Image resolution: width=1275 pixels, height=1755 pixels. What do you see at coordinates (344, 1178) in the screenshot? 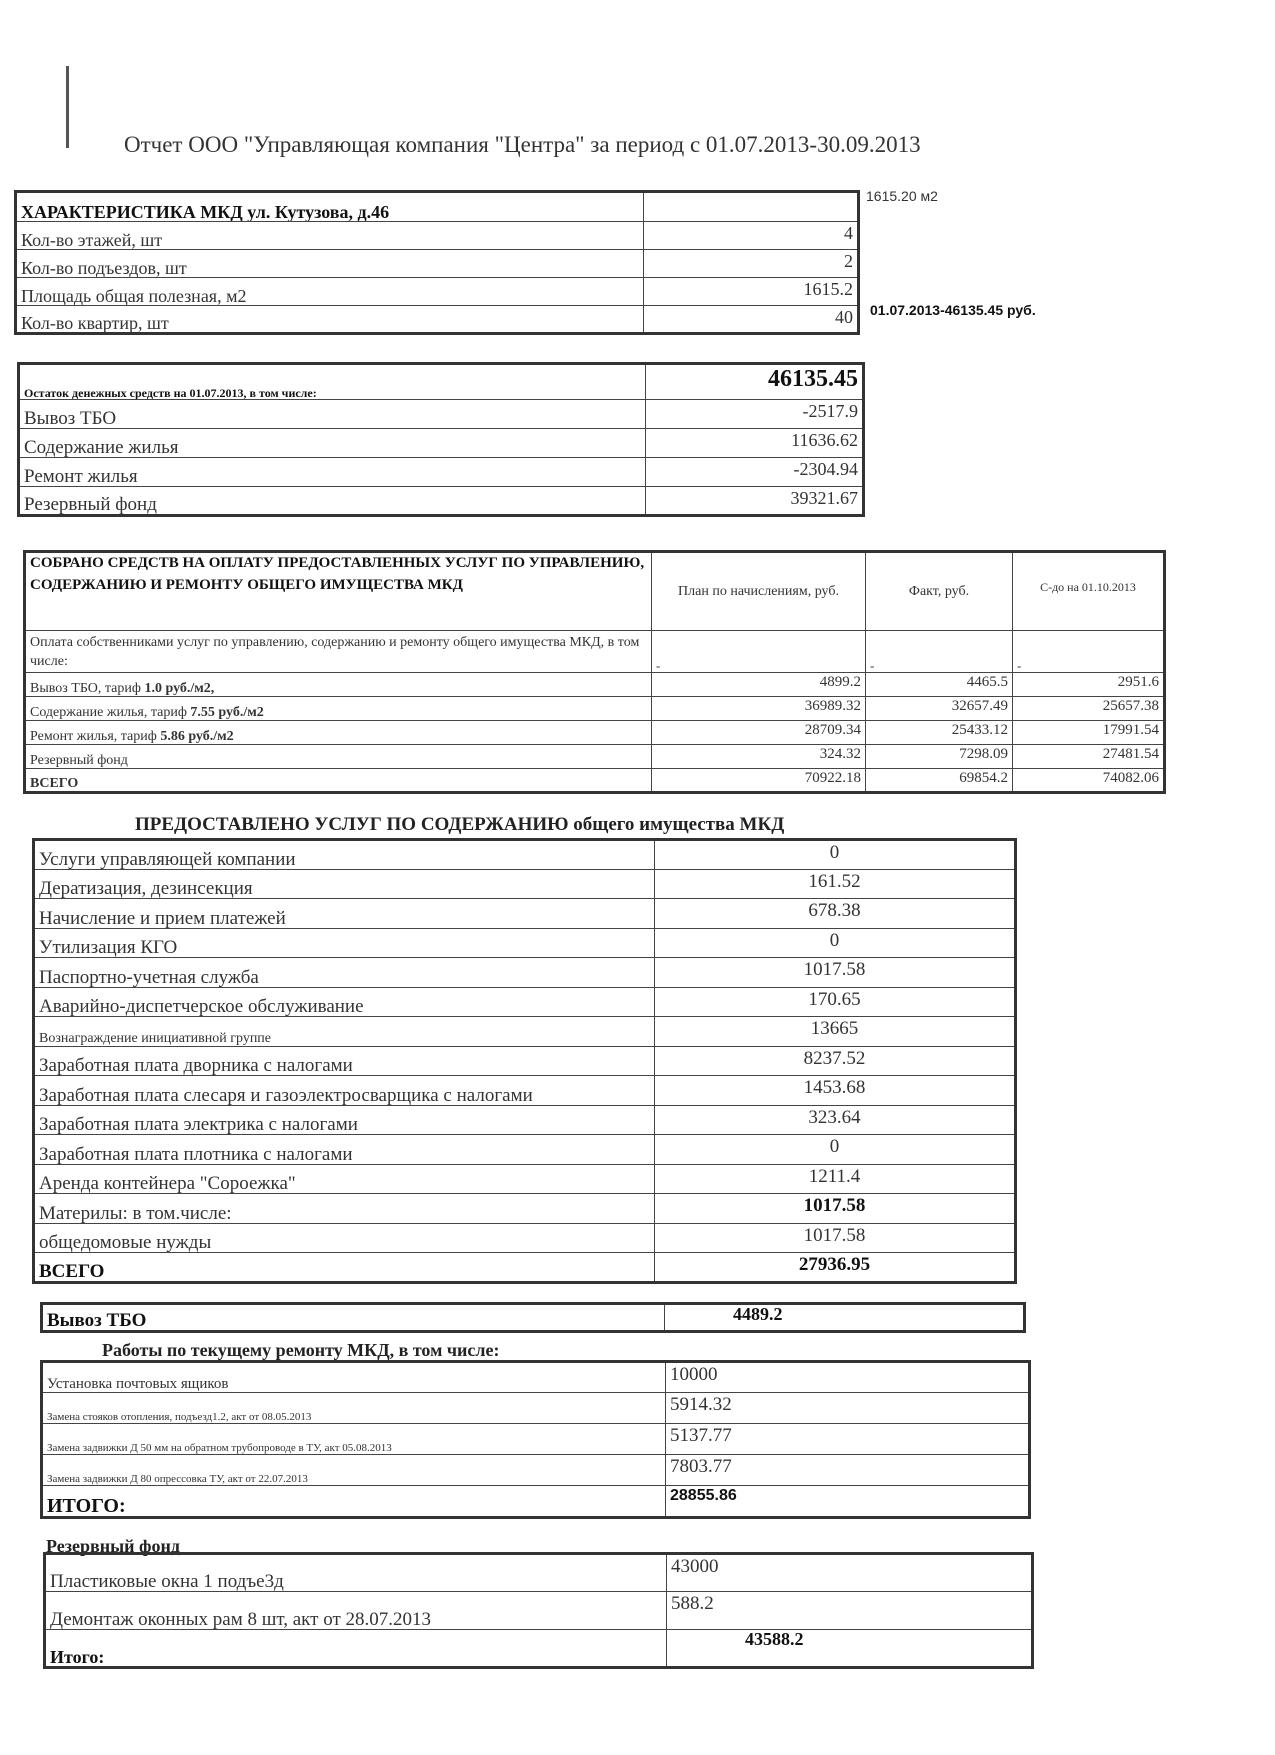
I see `row-label: Аренда контейнера "Сороежка"` at bounding box center [344, 1178].